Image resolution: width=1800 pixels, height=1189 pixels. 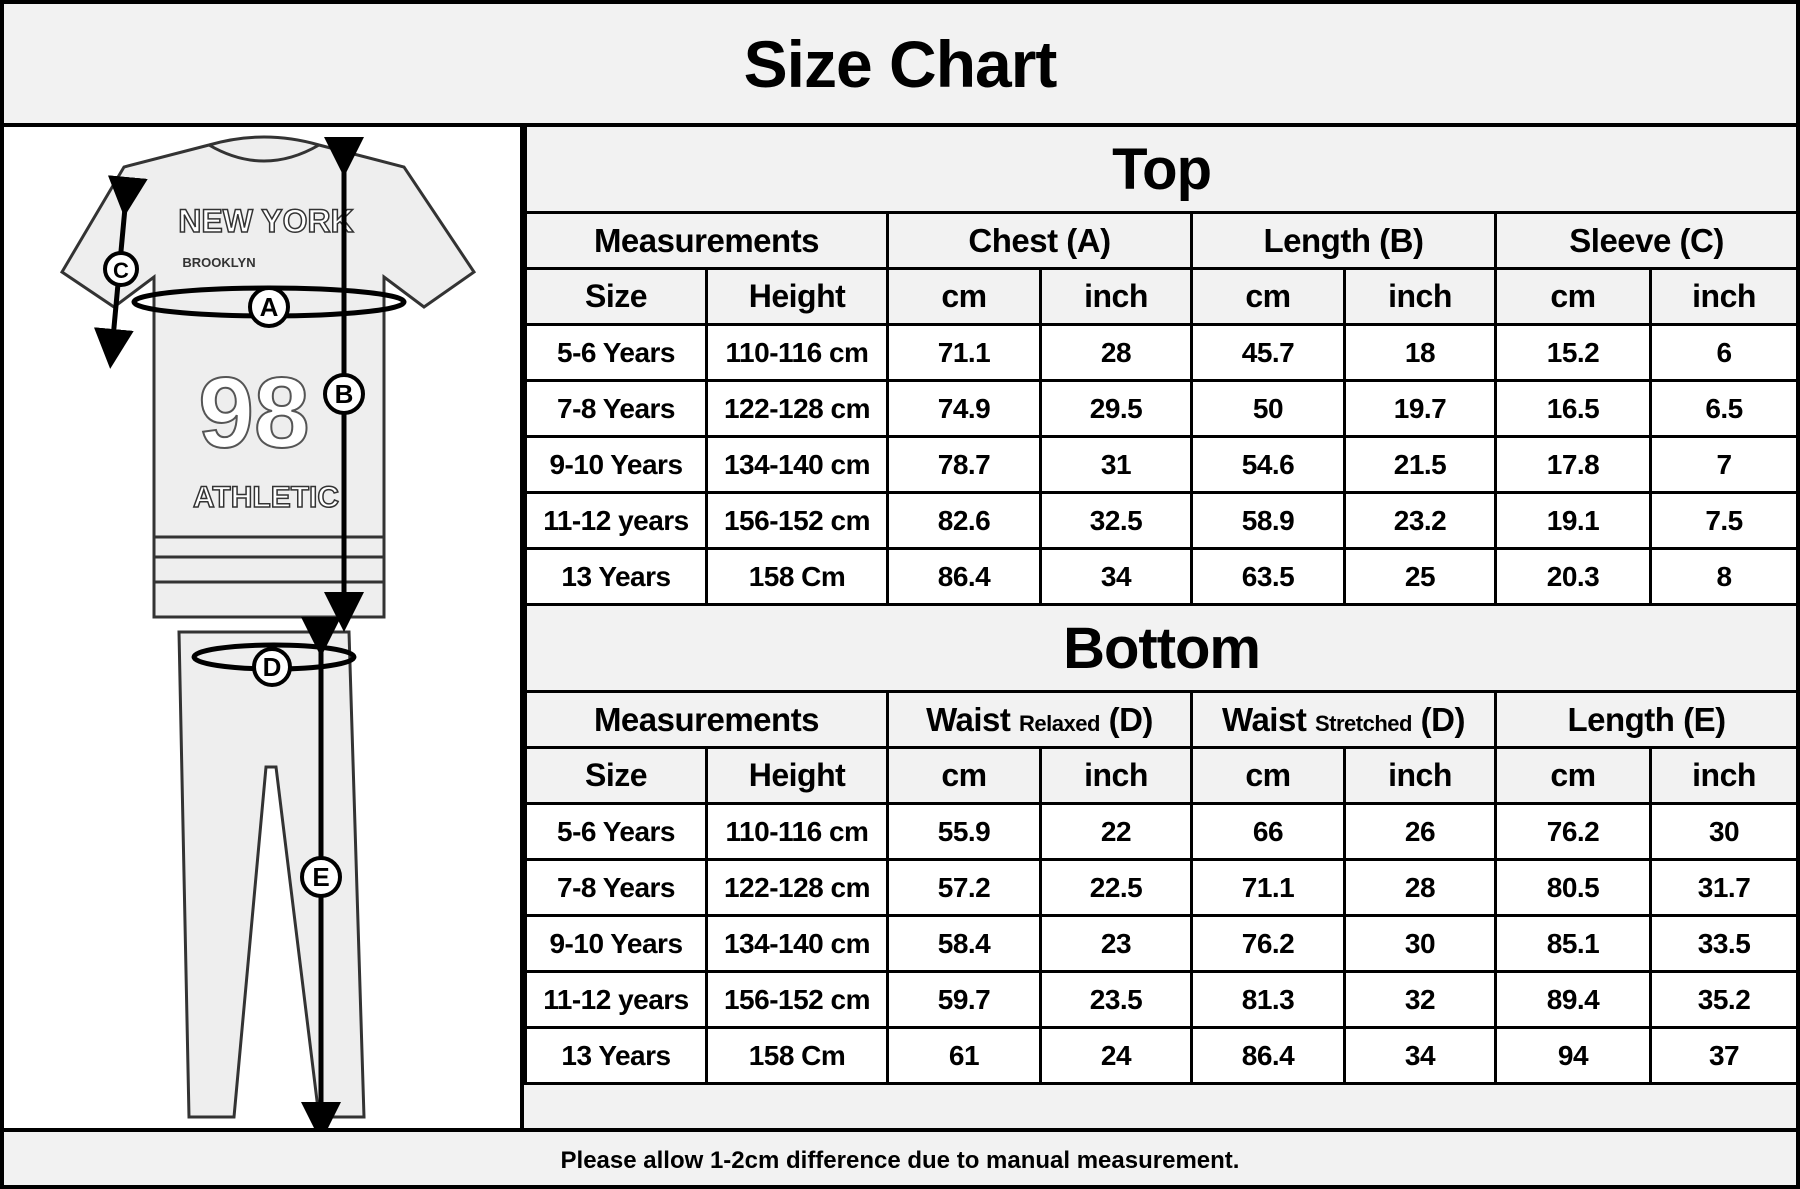 I want to click on group-header: Length (E), so click(x=1646, y=719).